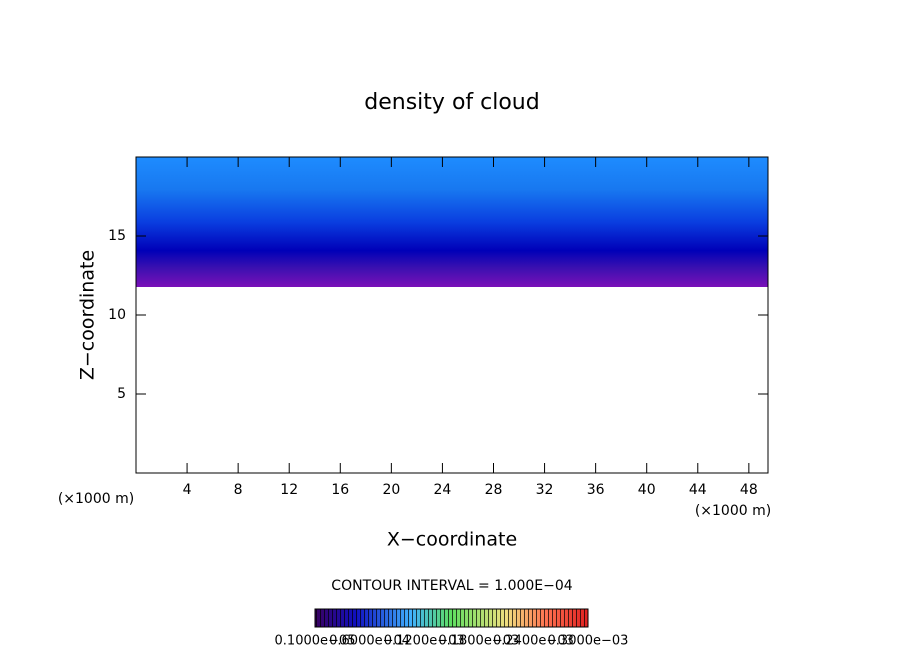 This screenshot has height=654, width=904. Describe the element at coordinates (443, 490) in the screenshot. I see `x-tick-label: 24` at that location.